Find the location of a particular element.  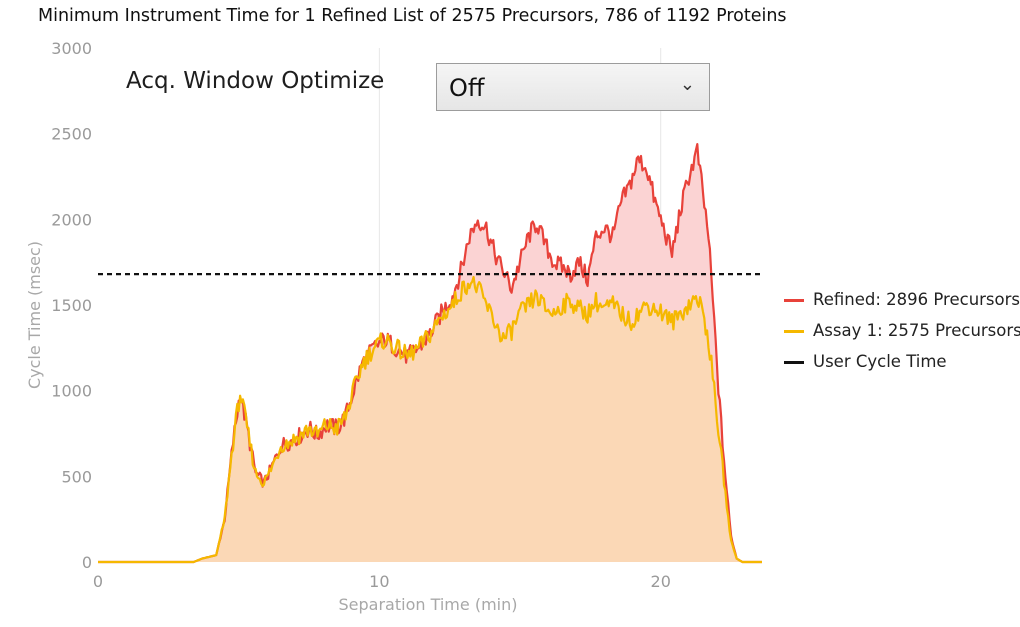

y-axis-label: Cycle Time (msec) is located at coordinates (34, 315).